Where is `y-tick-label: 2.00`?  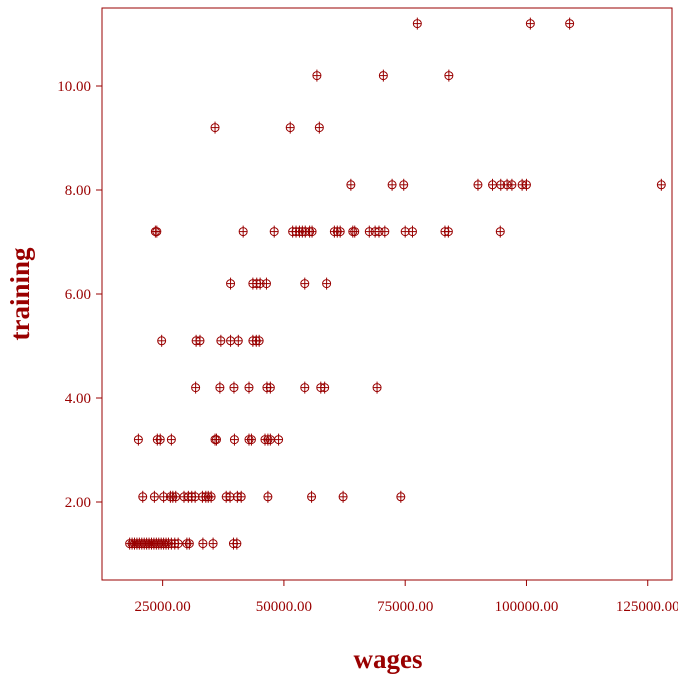 y-tick-label: 2.00 is located at coordinates (78, 503).